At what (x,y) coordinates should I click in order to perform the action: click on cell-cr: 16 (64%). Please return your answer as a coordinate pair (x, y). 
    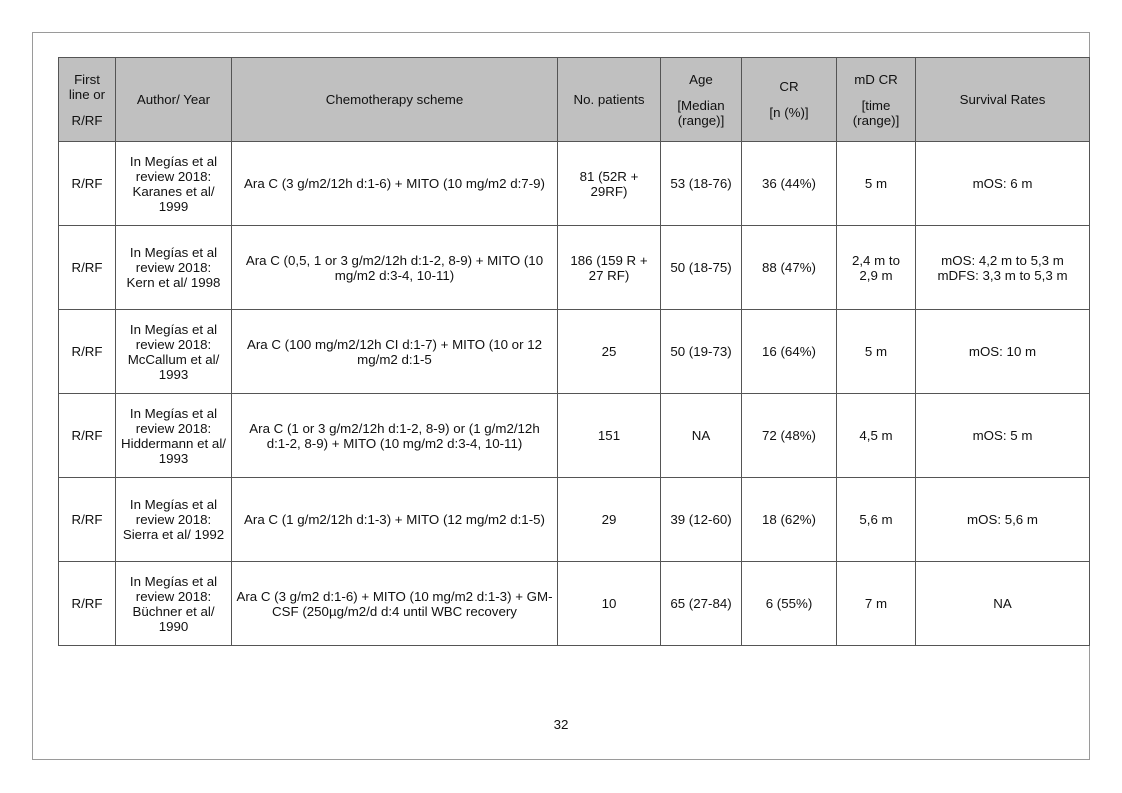
    Looking at the image, I should click on (789, 351).